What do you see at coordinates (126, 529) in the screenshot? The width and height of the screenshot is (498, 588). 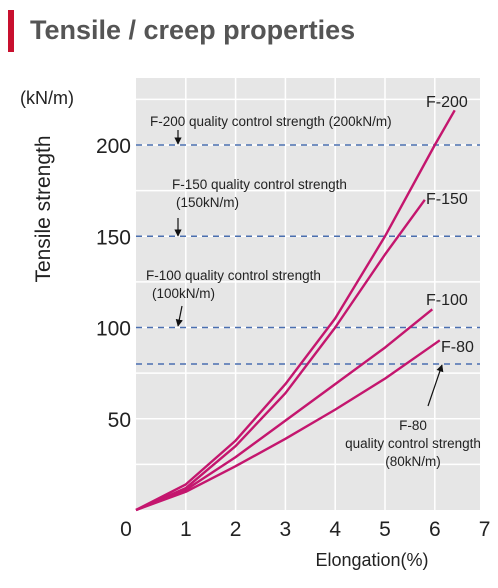 I see `x-tick-label: 0` at bounding box center [126, 529].